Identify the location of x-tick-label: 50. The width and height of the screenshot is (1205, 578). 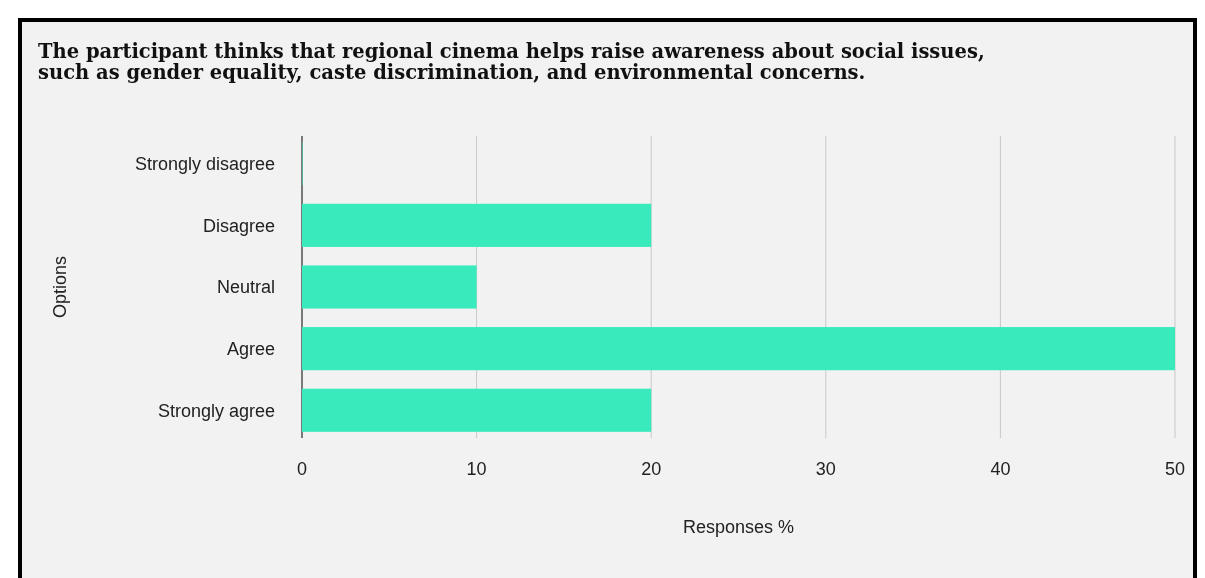
(1175, 469).